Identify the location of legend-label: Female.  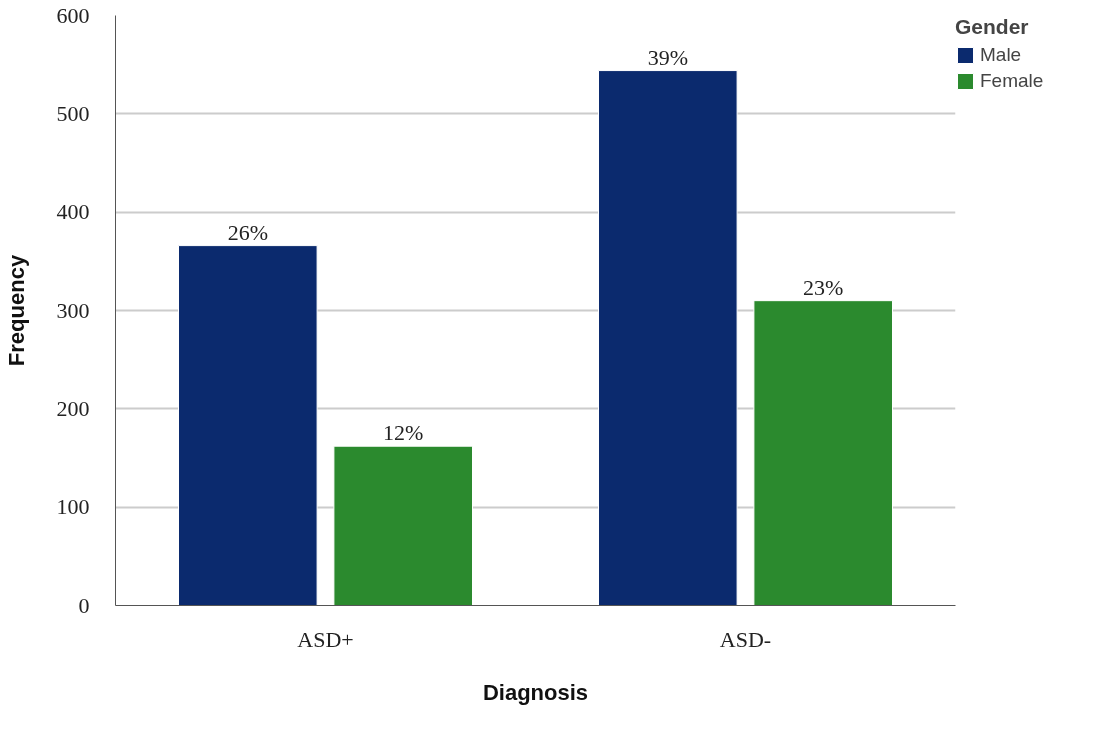
(1012, 81).